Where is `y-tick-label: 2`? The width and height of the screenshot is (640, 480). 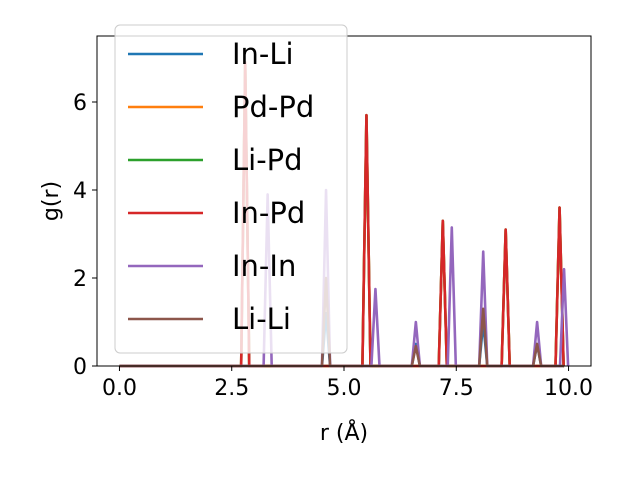
y-tick-label: 2 is located at coordinates (80, 279).